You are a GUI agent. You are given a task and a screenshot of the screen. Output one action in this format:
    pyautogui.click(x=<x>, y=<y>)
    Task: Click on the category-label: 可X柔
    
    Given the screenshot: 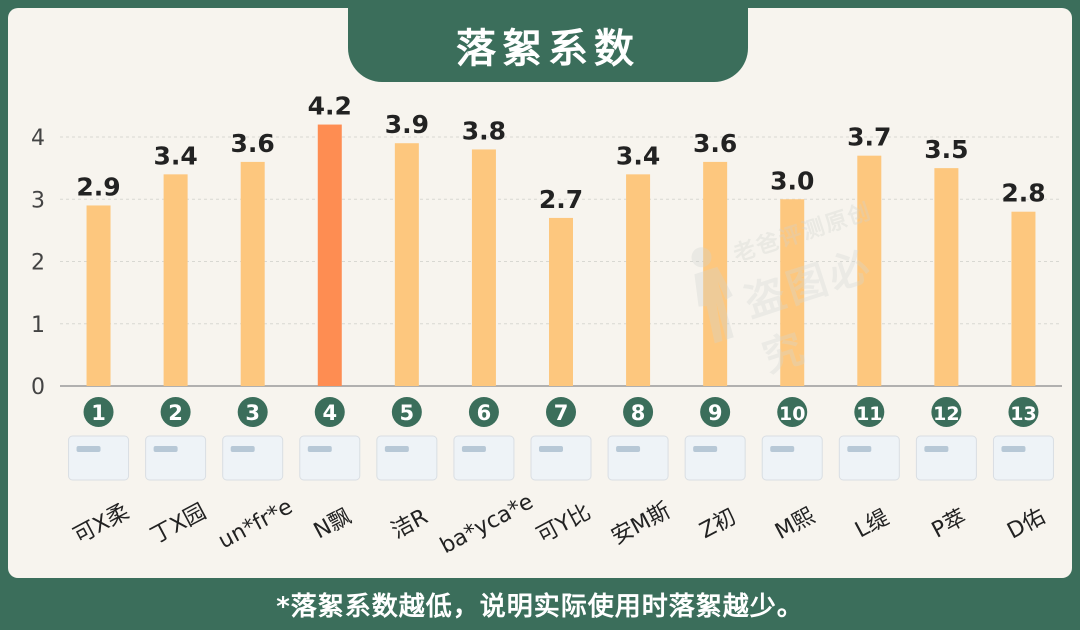 What is the action you would take?
    pyautogui.click(x=102, y=524)
    